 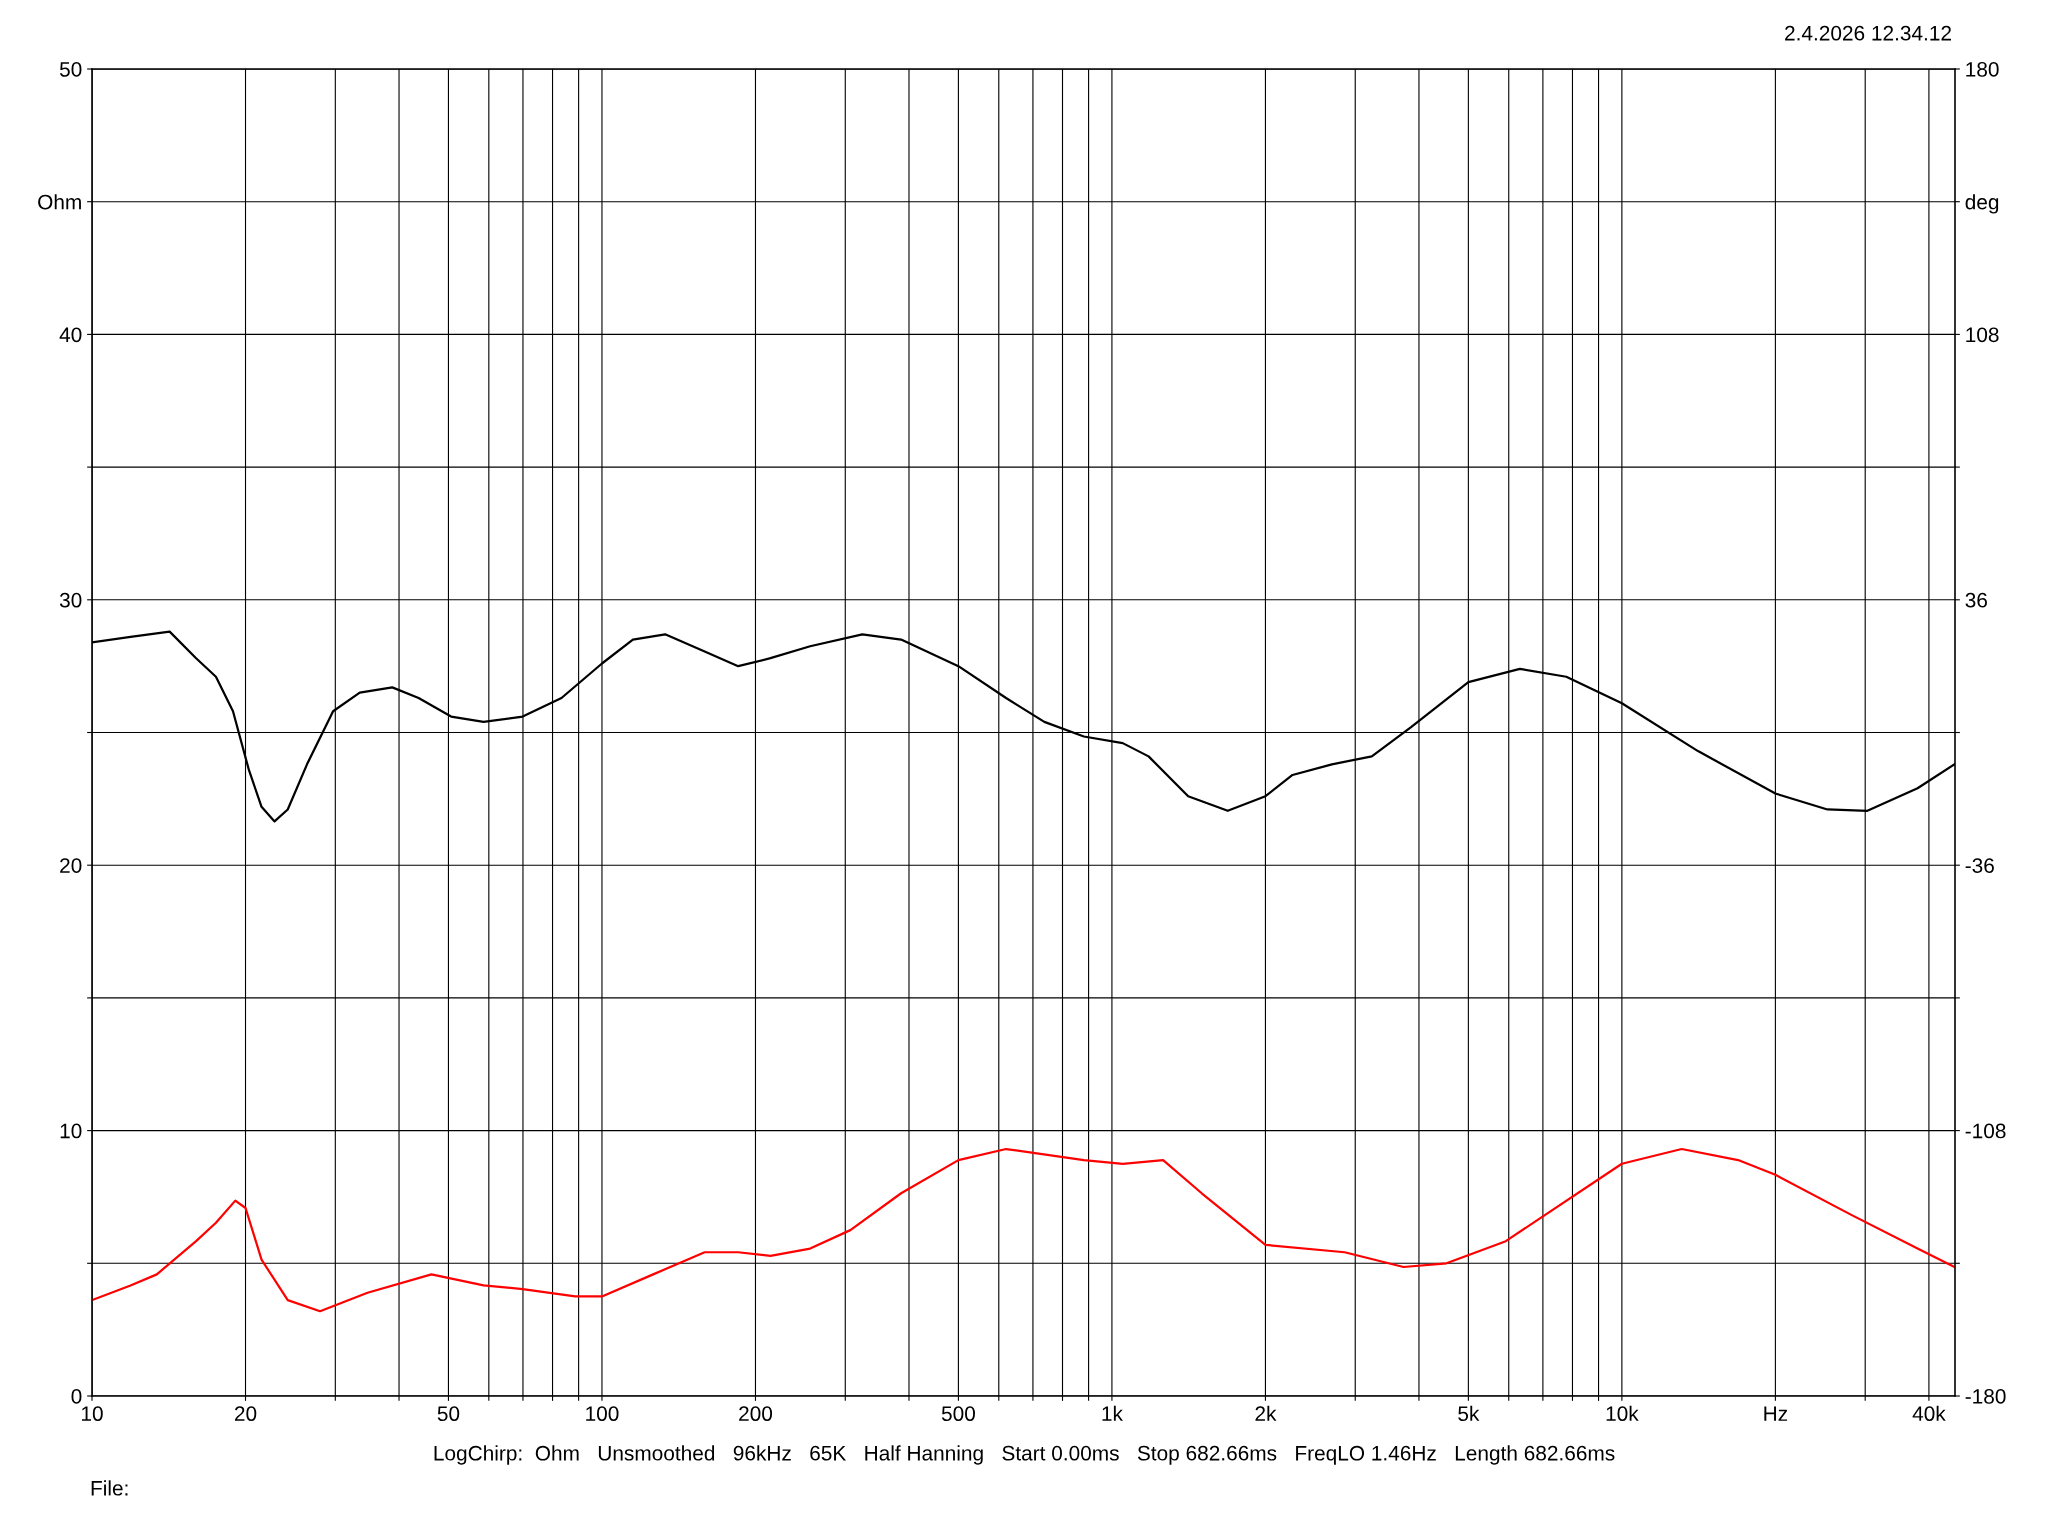 I want to click on y-tick-label: 20, so click(x=71, y=865).